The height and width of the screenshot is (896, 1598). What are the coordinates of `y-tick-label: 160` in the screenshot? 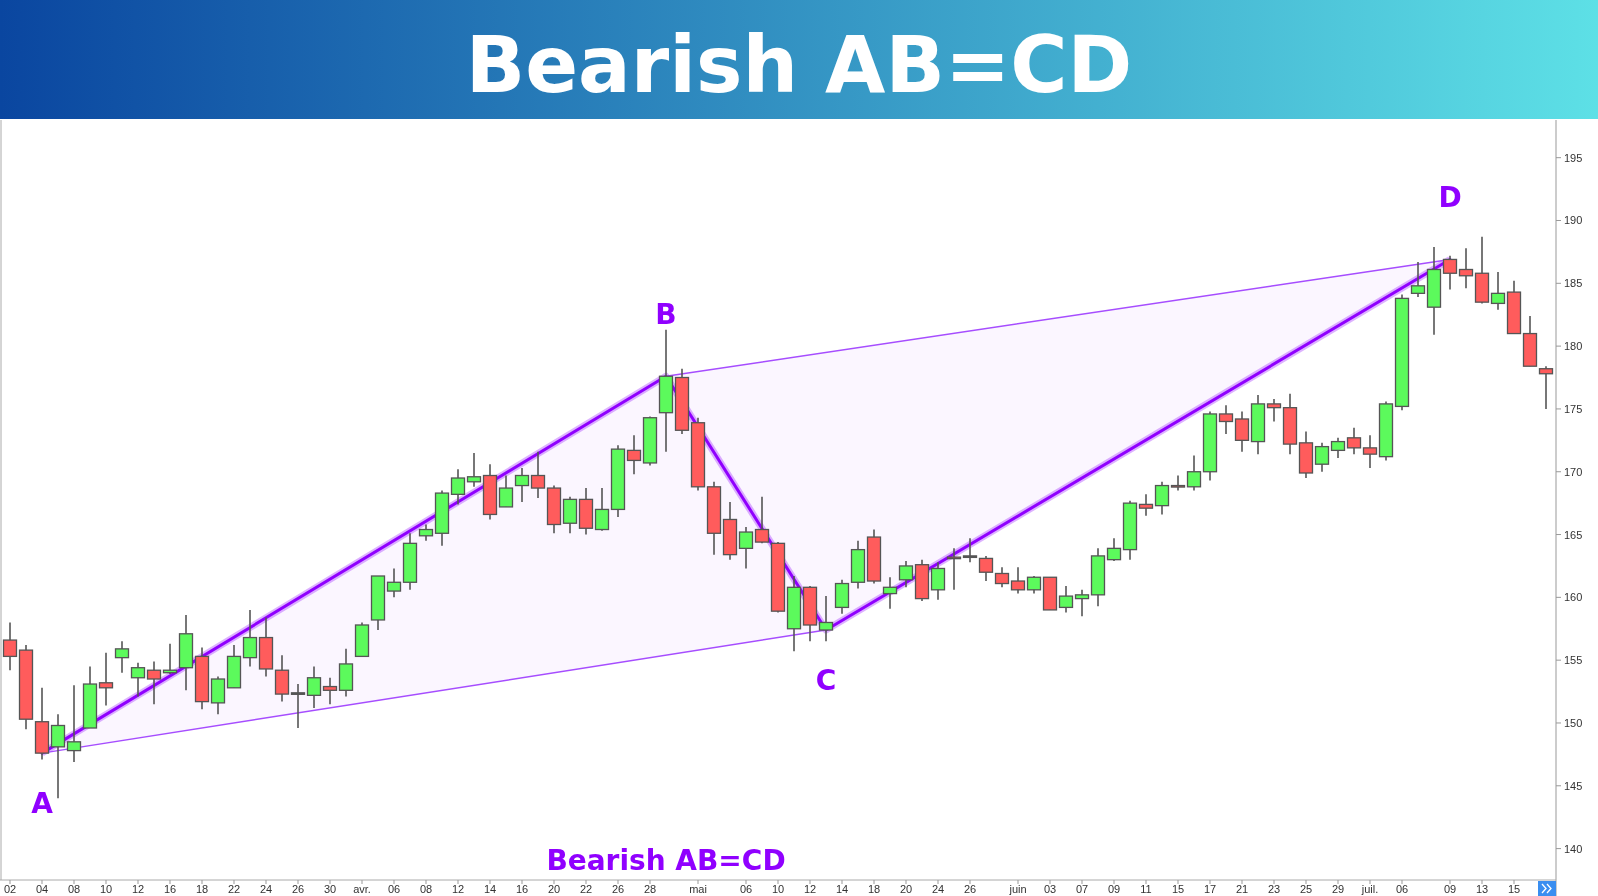 It's located at (1573, 597).